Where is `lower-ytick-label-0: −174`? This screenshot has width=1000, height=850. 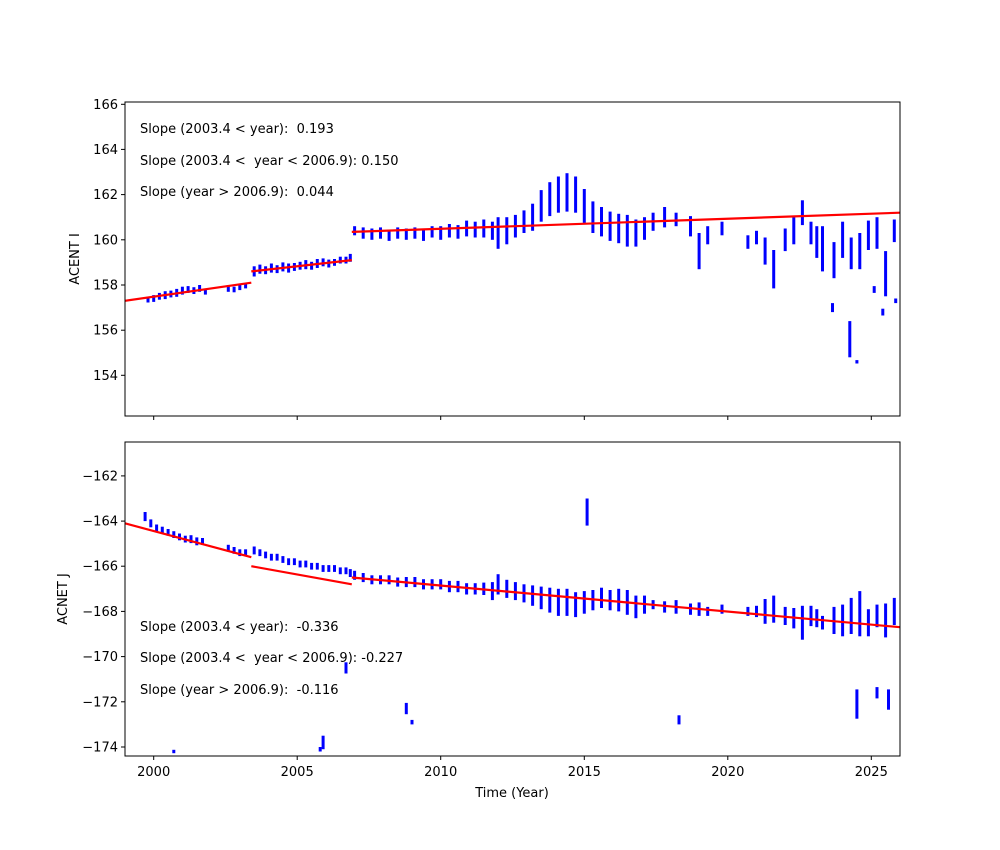 lower-ytick-label-0: −174 is located at coordinates (100, 748).